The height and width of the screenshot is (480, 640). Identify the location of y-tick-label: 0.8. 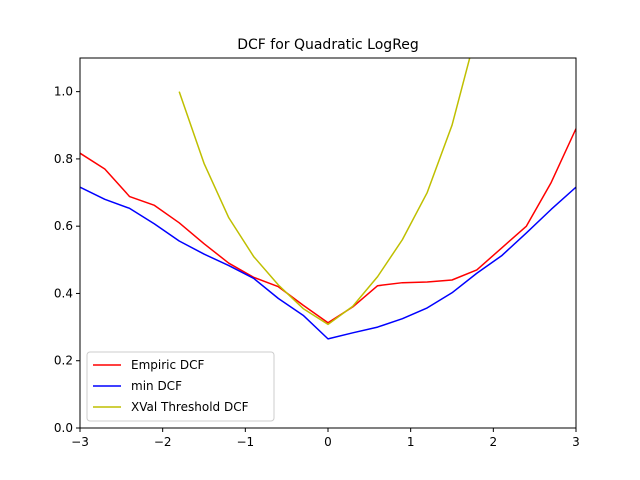
(63, 159).